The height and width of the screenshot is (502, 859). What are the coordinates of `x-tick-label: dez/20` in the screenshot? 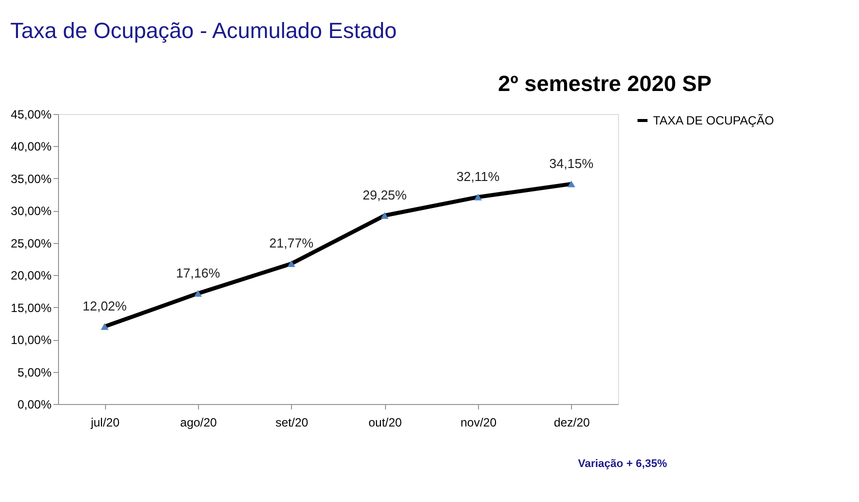 It's located at (572, 423).